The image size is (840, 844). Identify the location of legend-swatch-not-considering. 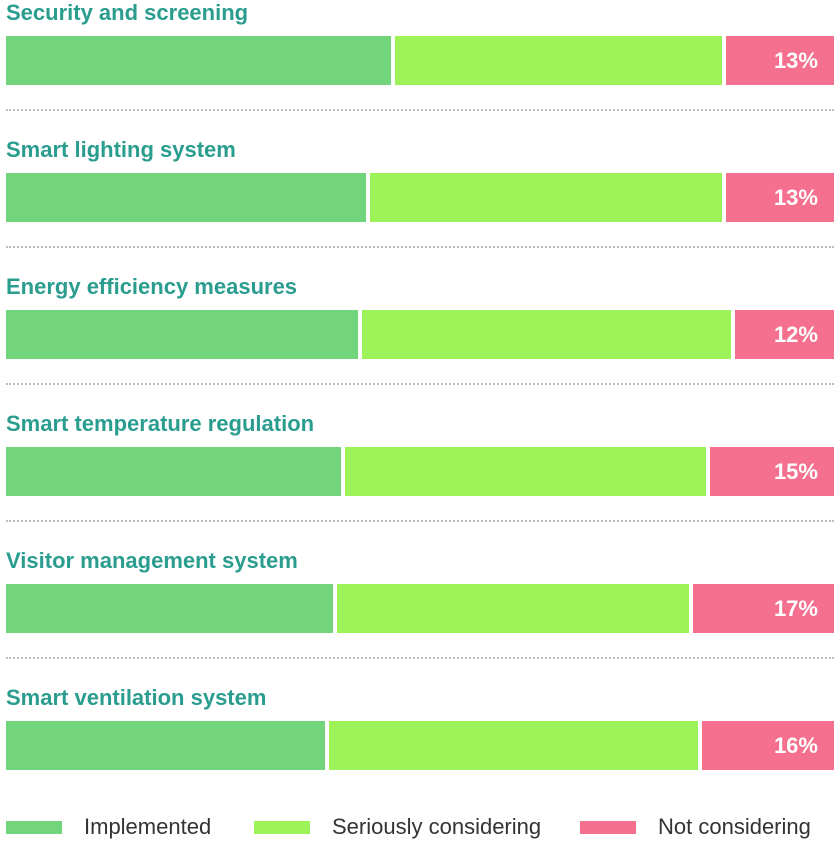
(608, 827).